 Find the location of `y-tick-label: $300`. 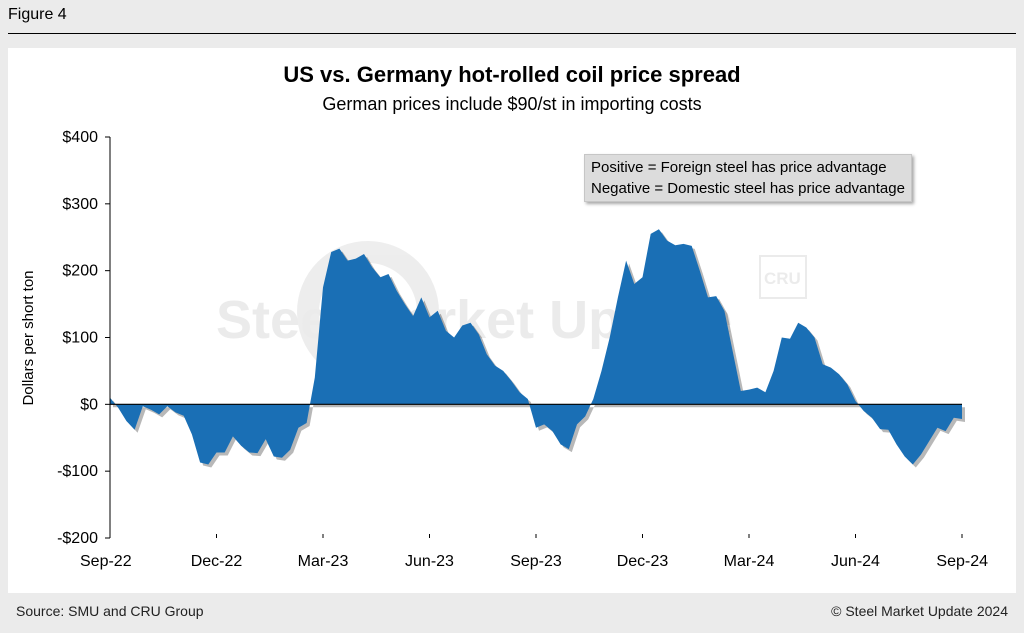

y-tick-label: $300 is located at coordinates (80, 204).